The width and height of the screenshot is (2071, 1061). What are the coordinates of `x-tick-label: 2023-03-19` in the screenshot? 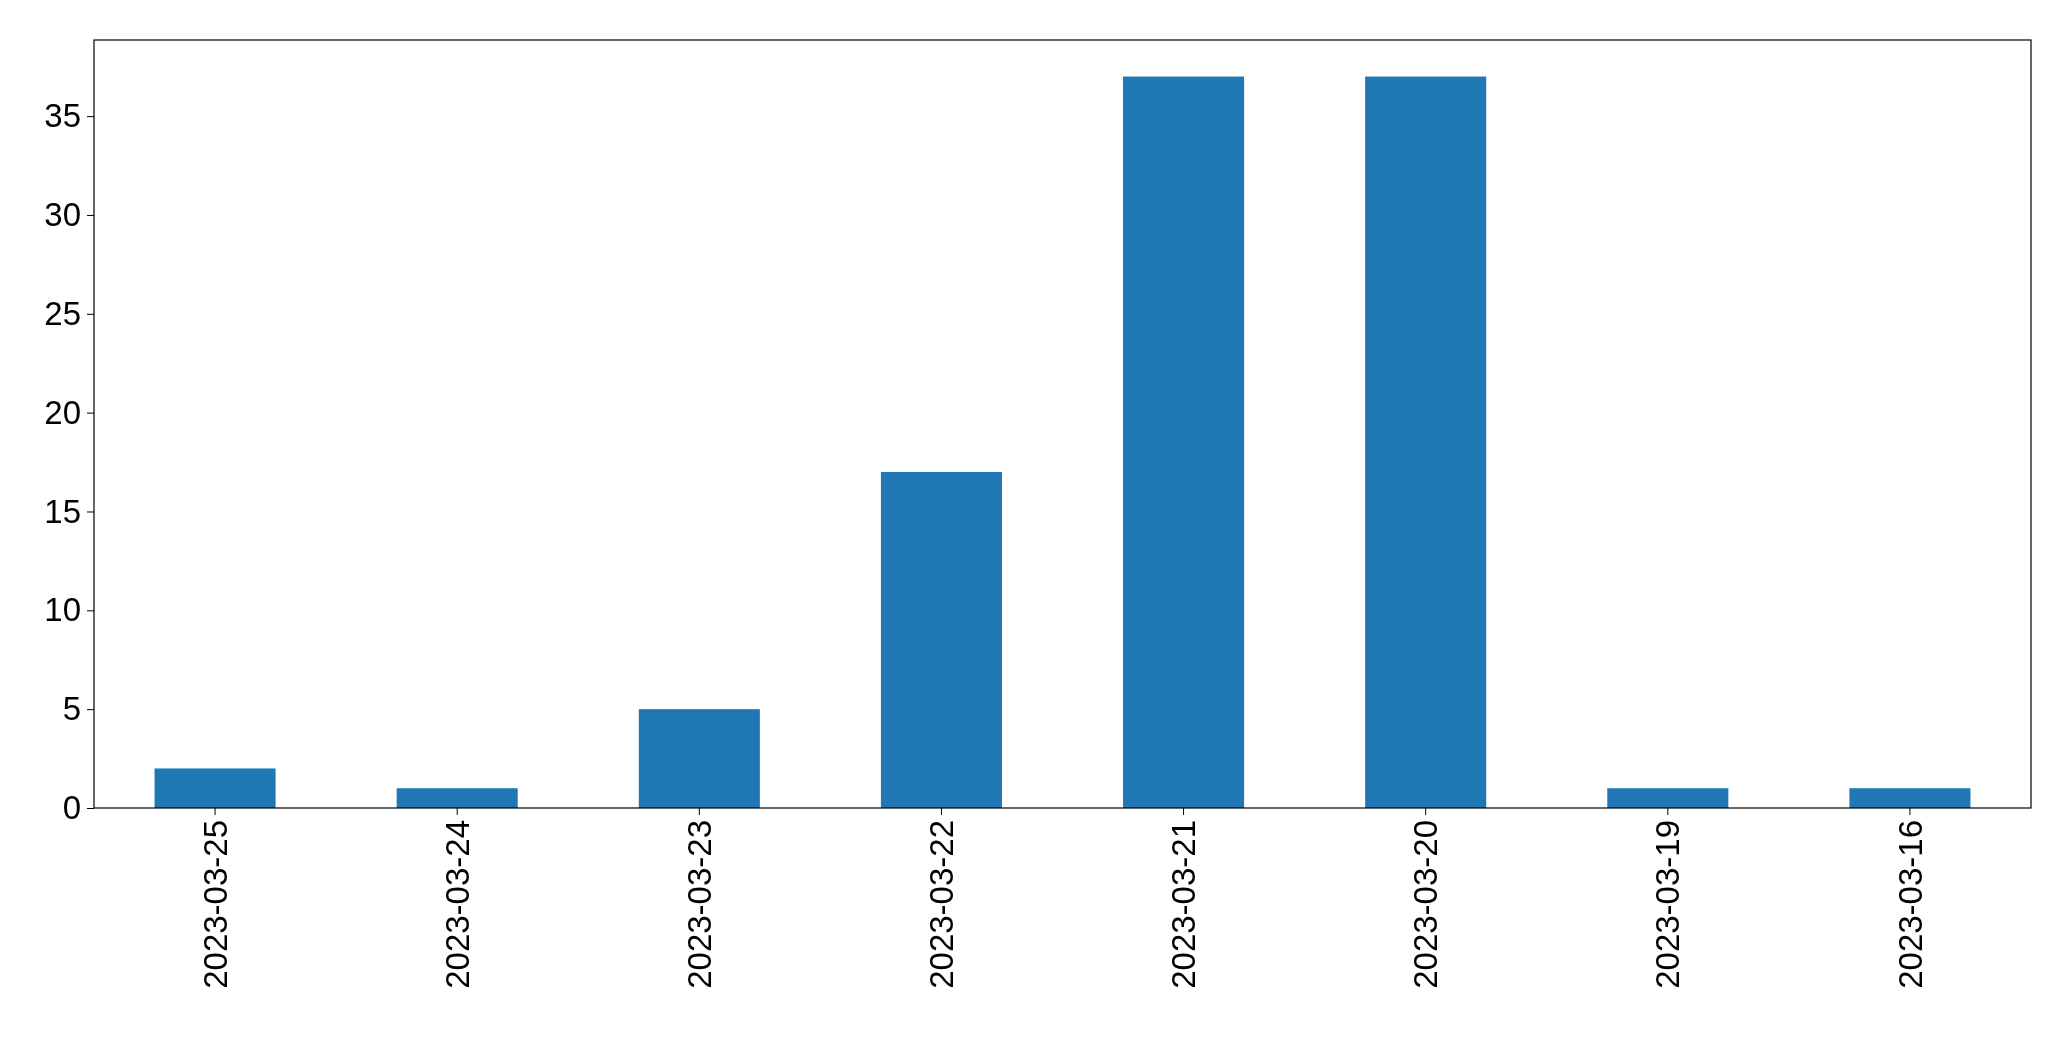 It's located at (1668, 904).